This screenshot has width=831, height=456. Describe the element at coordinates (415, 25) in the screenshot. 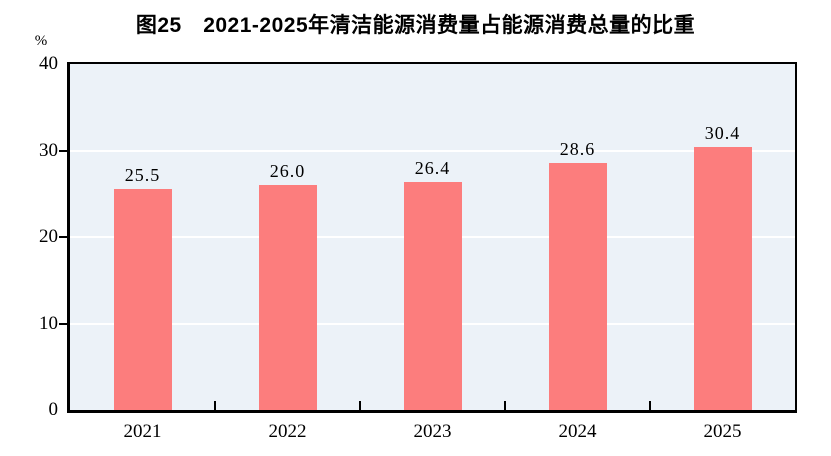

I see `chart-title: 图25 2021-2025年清洁能源消费量占能源消费总量的比重` at that location.